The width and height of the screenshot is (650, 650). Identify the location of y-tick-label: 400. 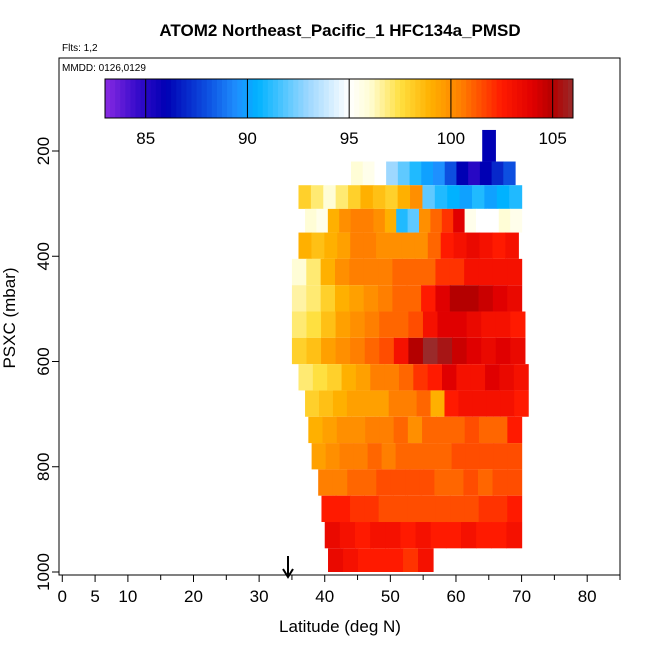
(43, 256).